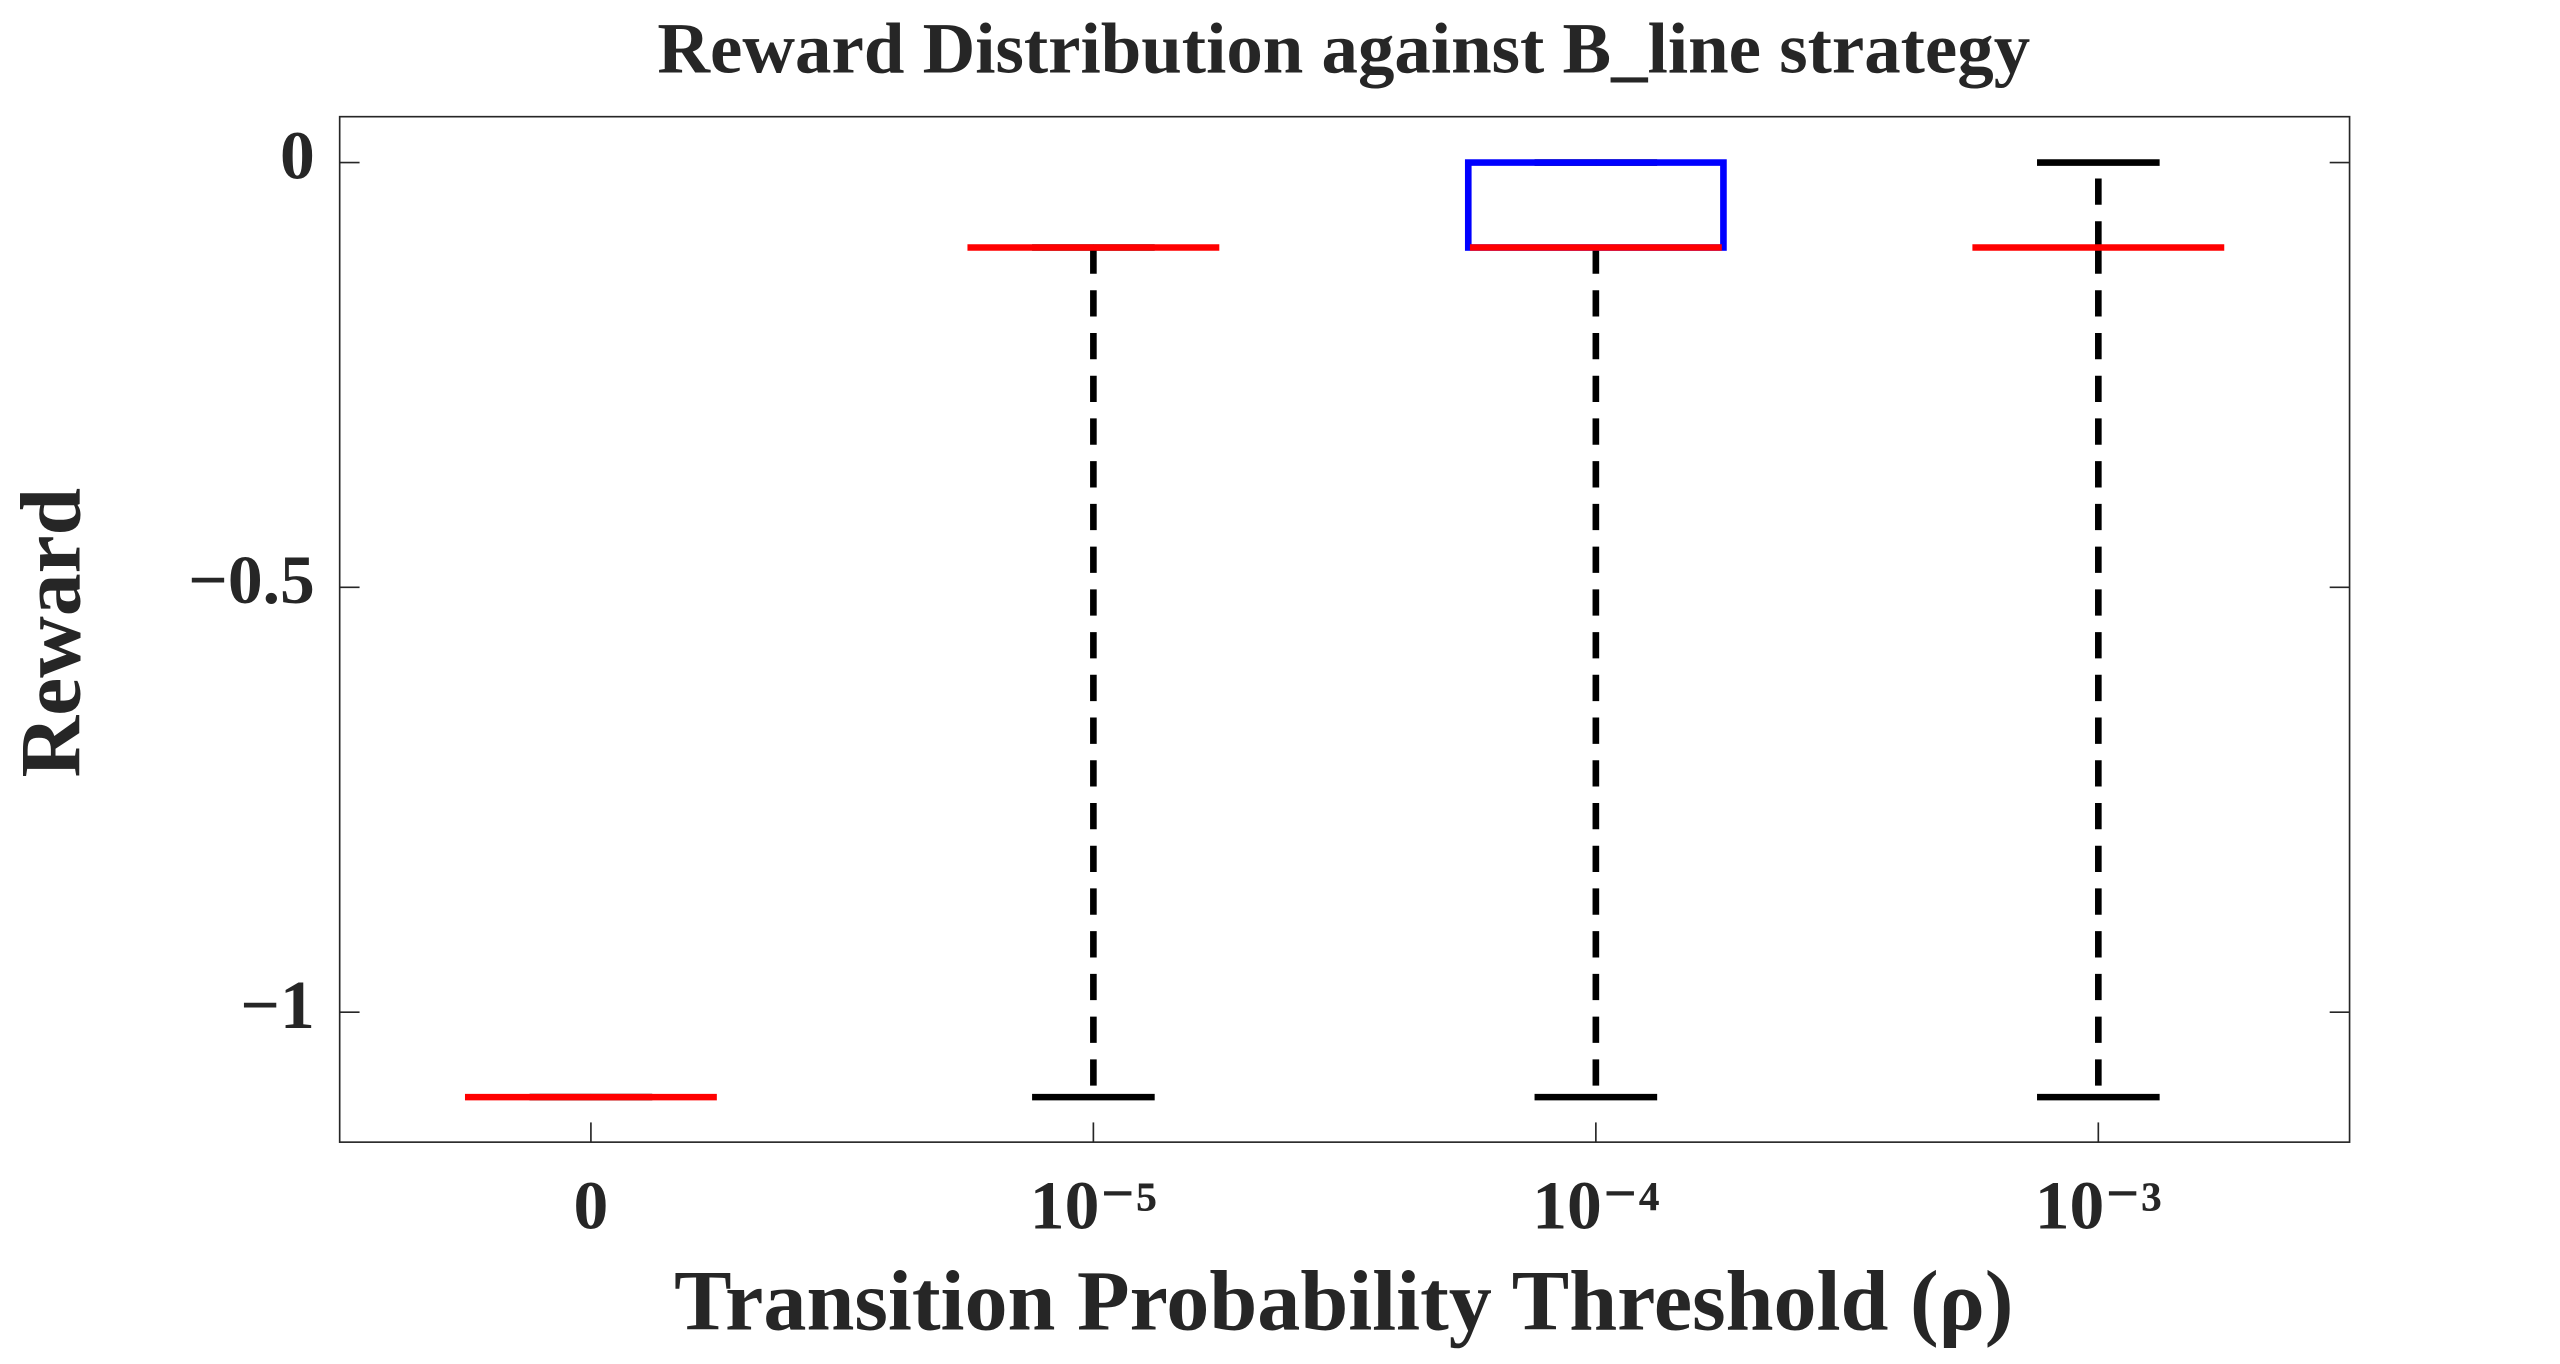 The image size is (2560, 1364). Describe the element at coordinates (251, 579) in the screenshot. I see `y-tick-label: −0.5` at that location.